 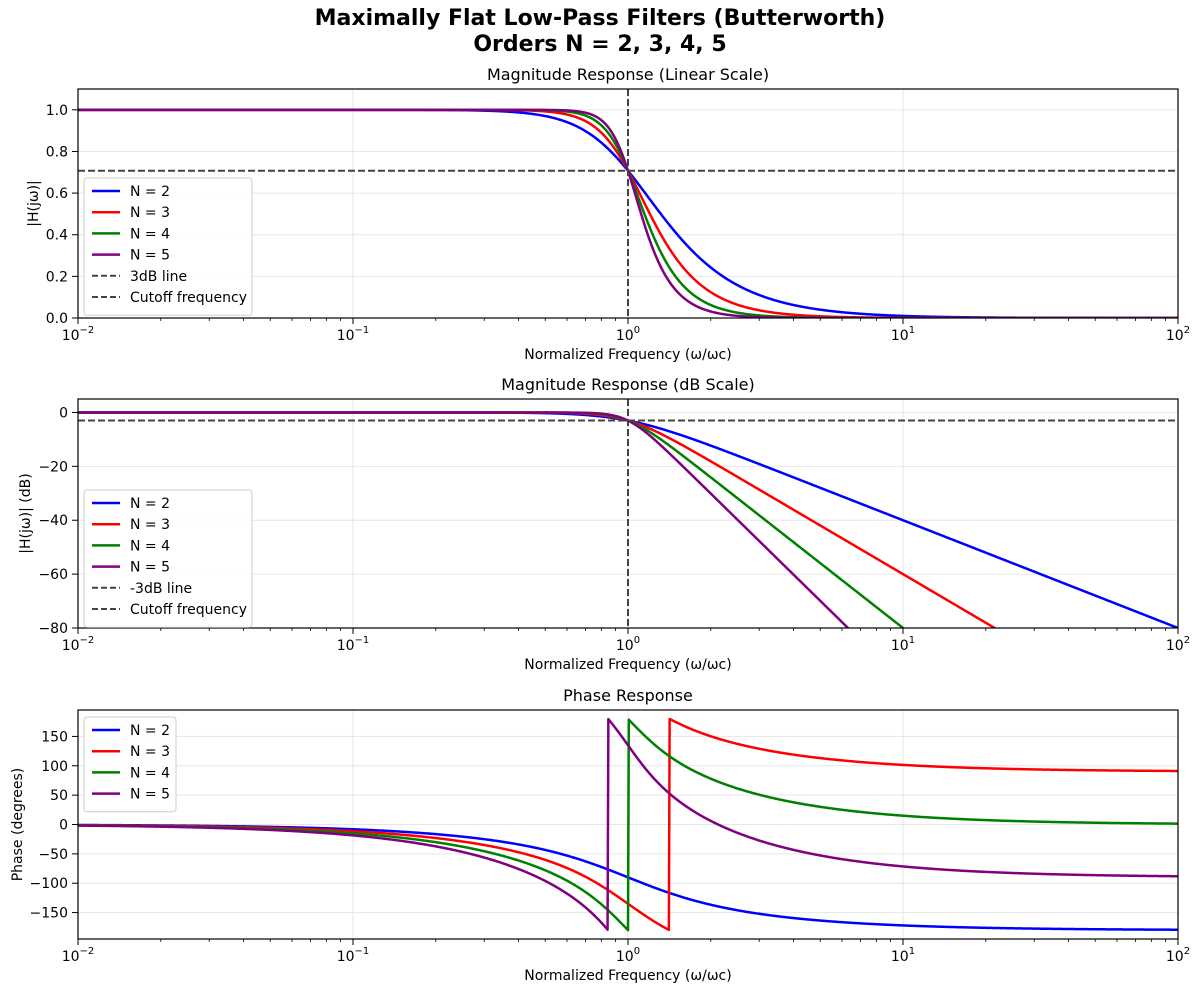 What do you see at coordinates (464, 519) in the screenshot?
I see `series-line-n5` at bounding box center [464, 519].